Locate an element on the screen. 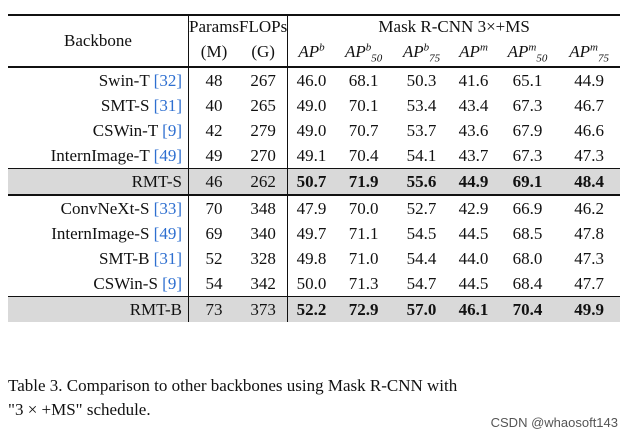 This screenshot has width=628, height=436. metric-cell: 46.1 is located at coordinates (473, 309).